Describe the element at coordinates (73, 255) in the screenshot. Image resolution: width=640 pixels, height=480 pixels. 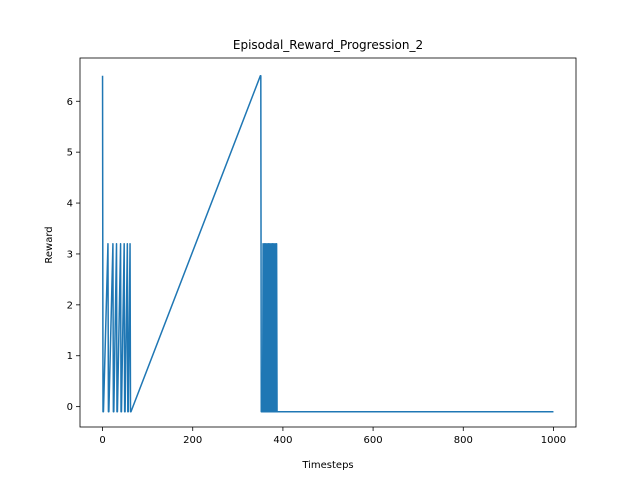
I see `y-axis-ticks: 0 1 2 3 4 5 6` at that location.